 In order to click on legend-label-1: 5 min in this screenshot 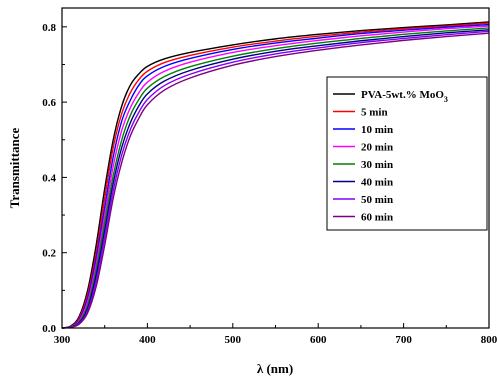, I will do `click(374, 113)`.